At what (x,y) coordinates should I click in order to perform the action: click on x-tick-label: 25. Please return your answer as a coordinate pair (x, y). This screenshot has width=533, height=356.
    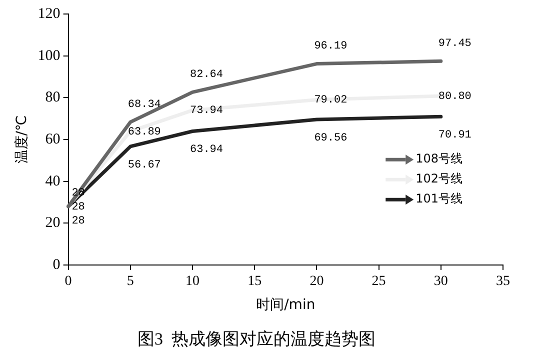
    Looking at the image, I should click on (379, 282).